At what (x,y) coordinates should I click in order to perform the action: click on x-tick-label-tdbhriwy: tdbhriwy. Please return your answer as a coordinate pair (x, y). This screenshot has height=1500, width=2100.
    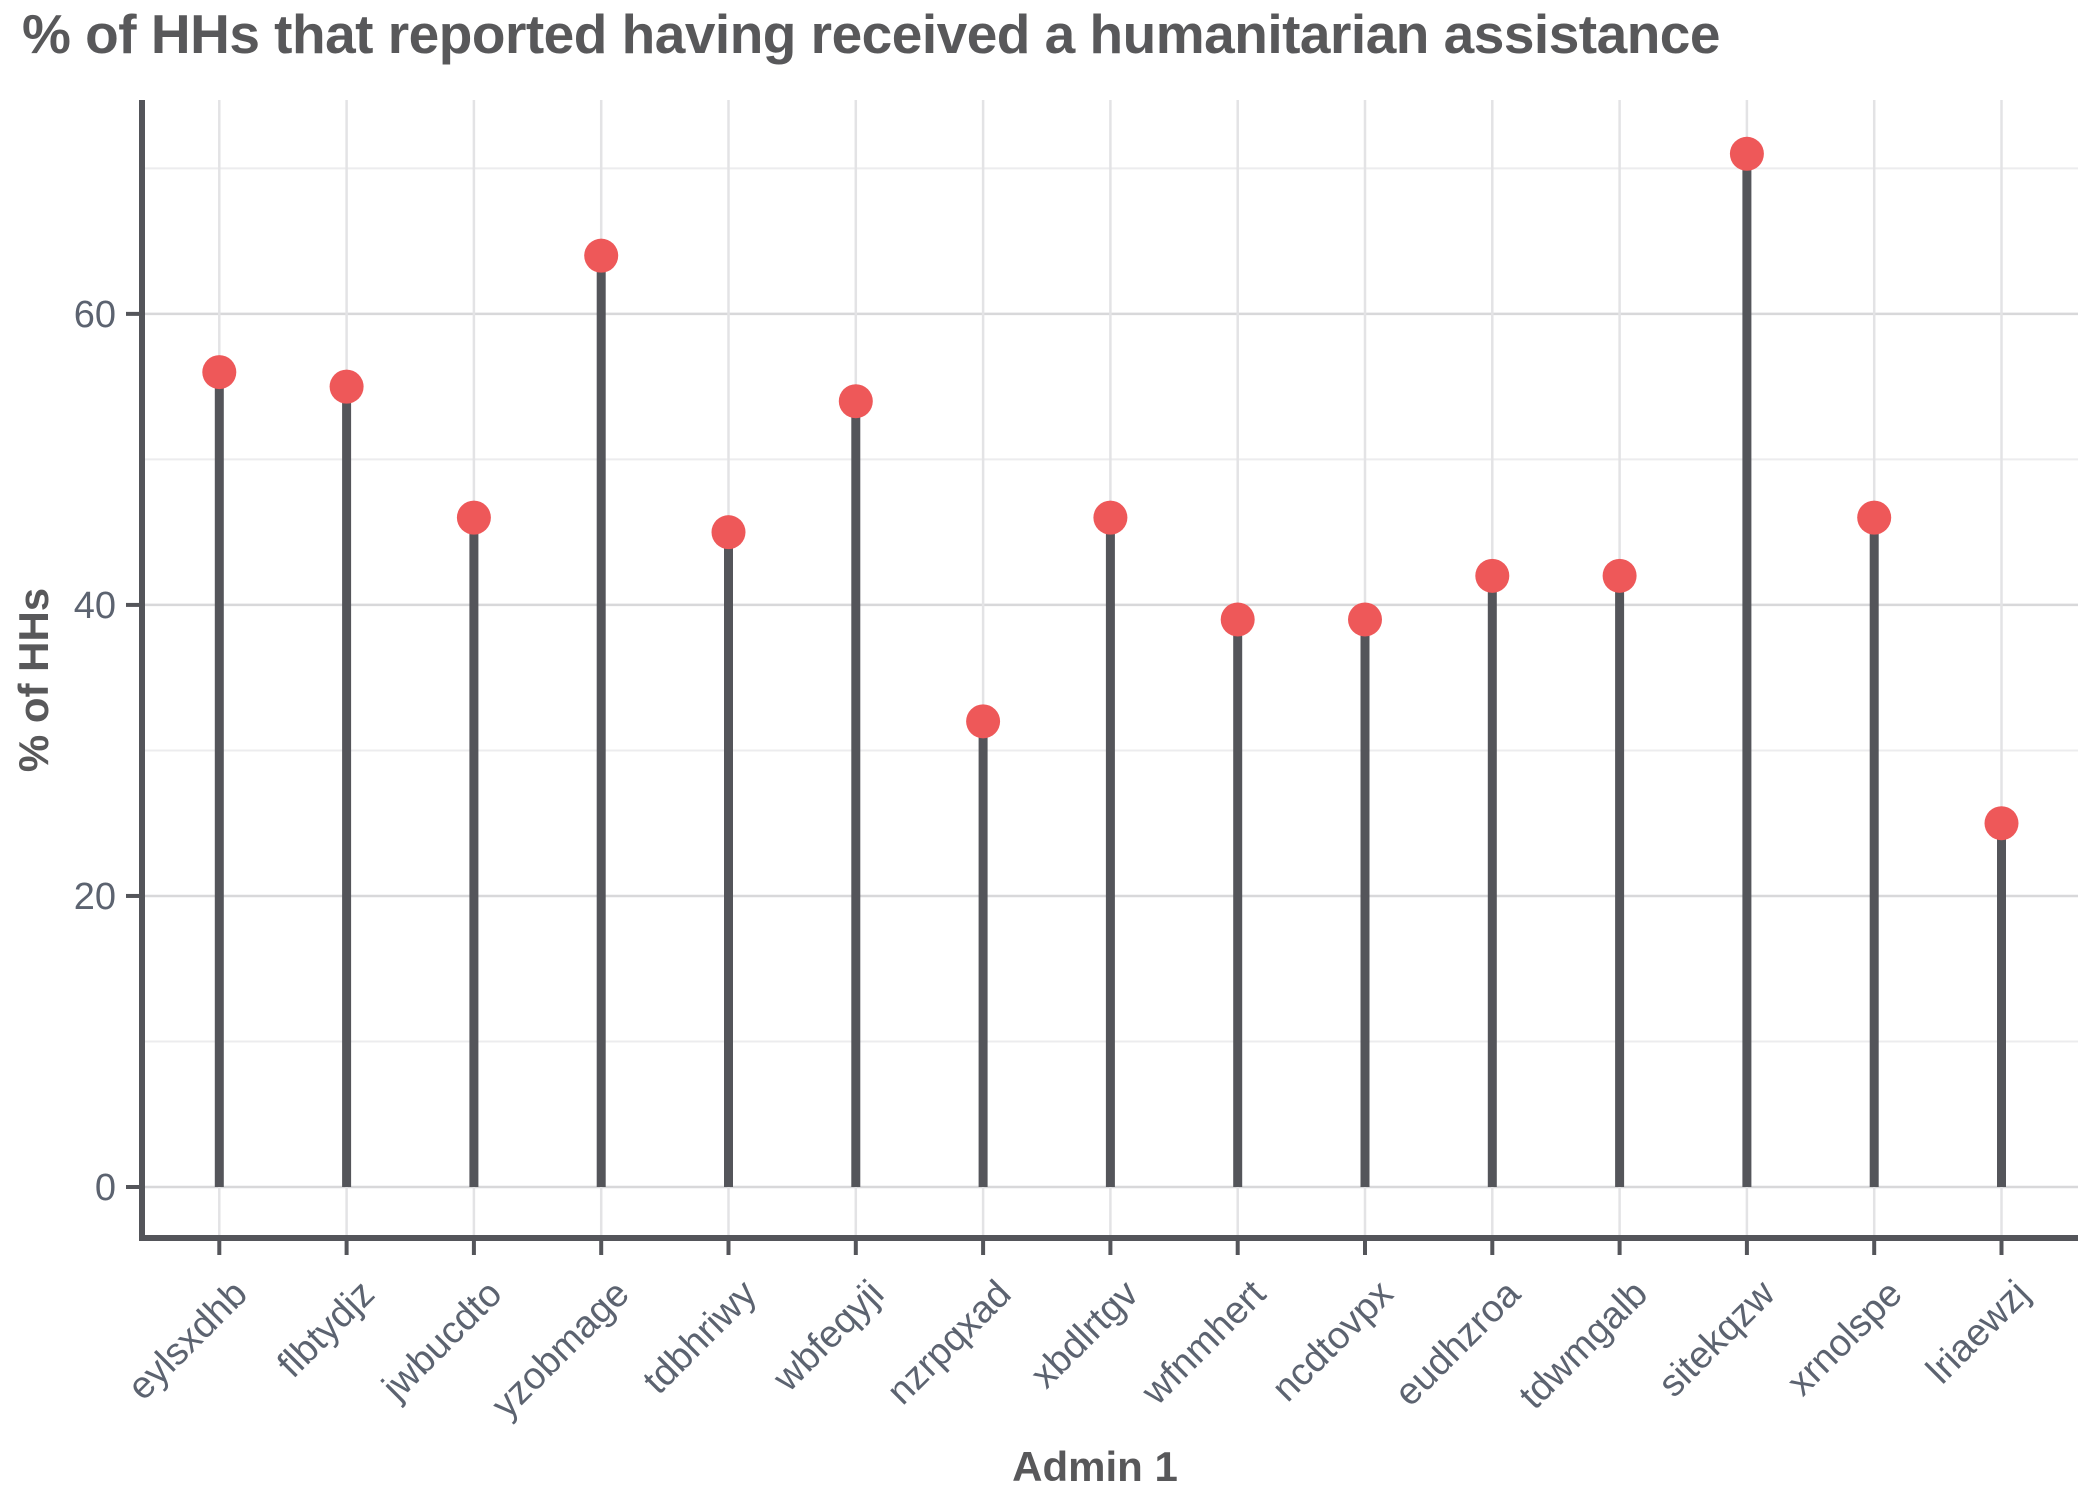
    Looking at the image, I should click on (700, 1338).